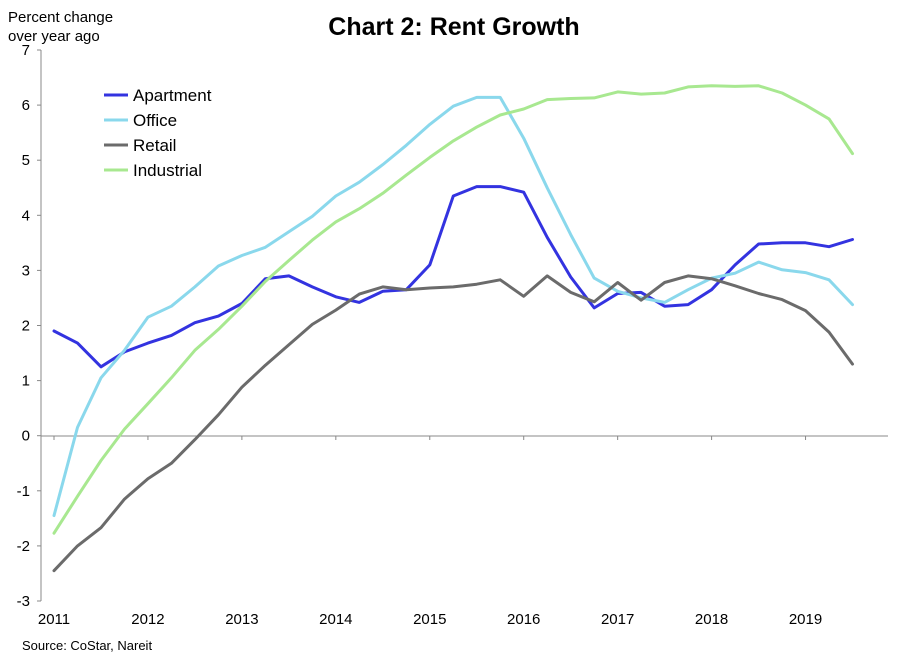 The image size is (910, 661). I want to click on source-note: Source: CoStar, Nareit, so click(87, 645).